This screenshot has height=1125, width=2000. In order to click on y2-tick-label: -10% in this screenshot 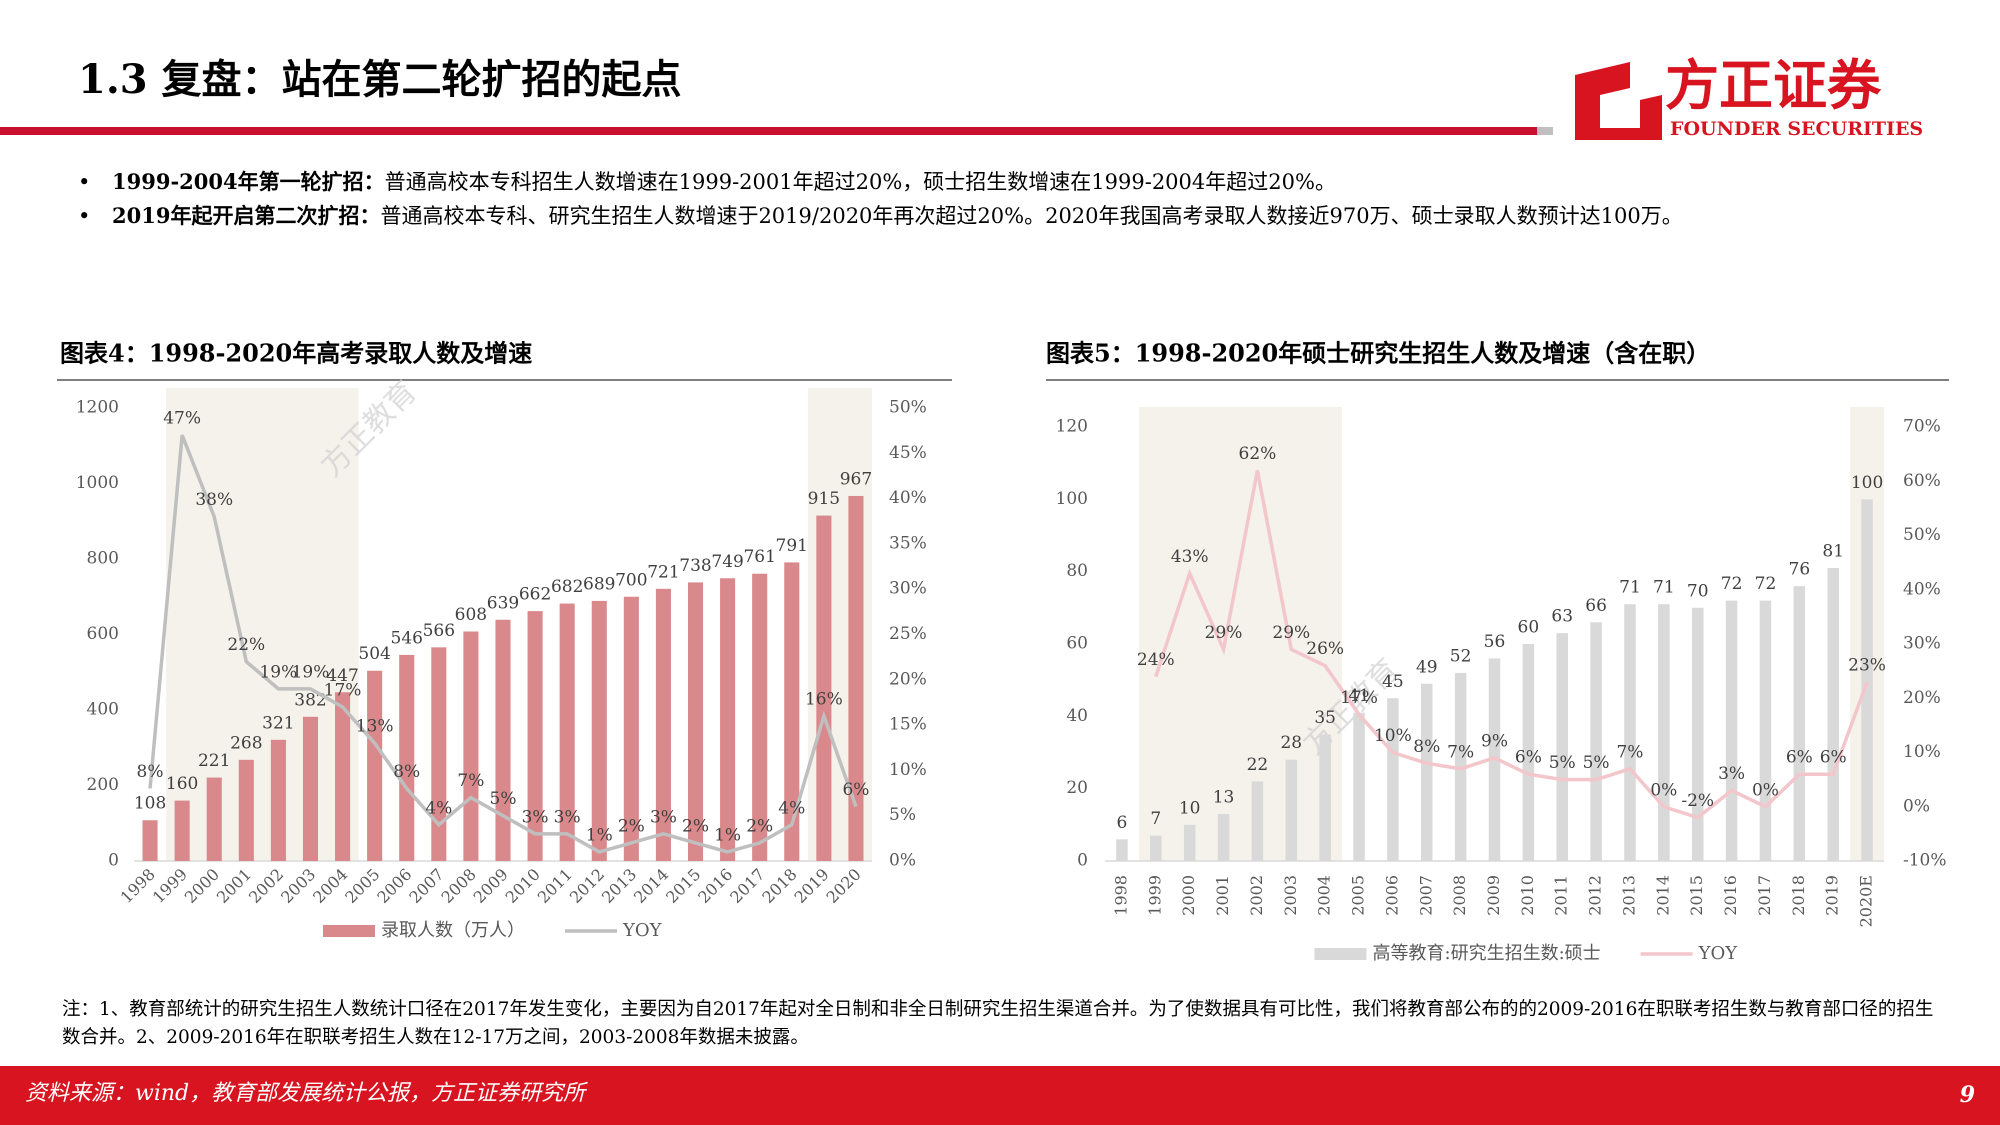, I will do `click(1925, 861)`.